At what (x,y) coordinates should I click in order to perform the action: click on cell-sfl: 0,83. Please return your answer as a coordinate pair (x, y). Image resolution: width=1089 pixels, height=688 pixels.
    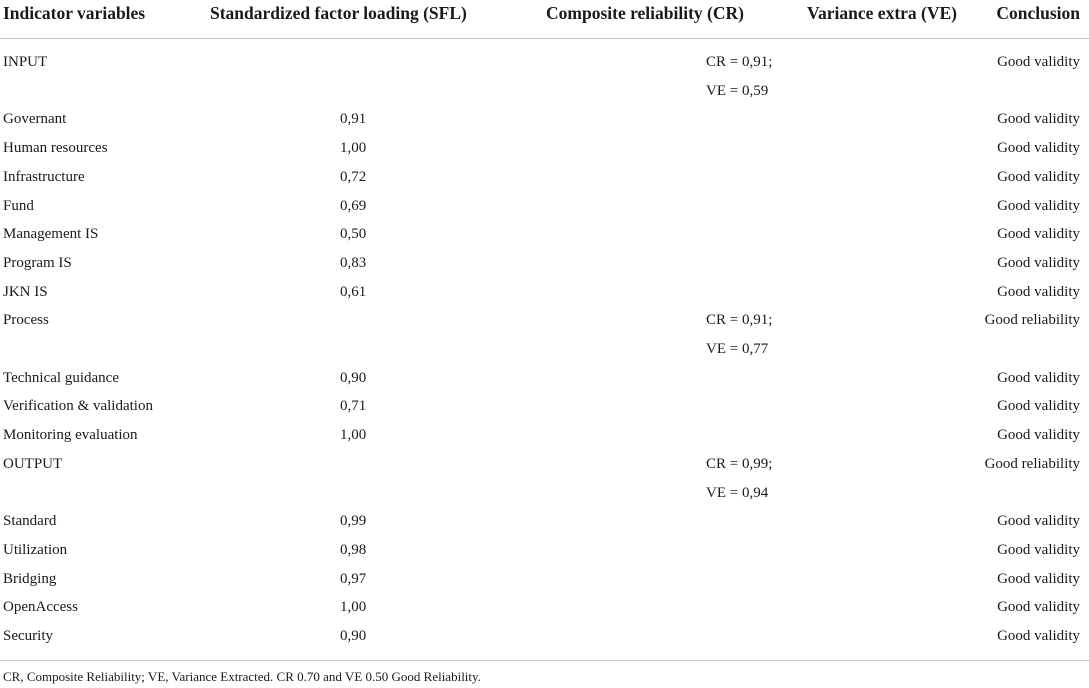
    Looking at the image, I should click on (353, 262).